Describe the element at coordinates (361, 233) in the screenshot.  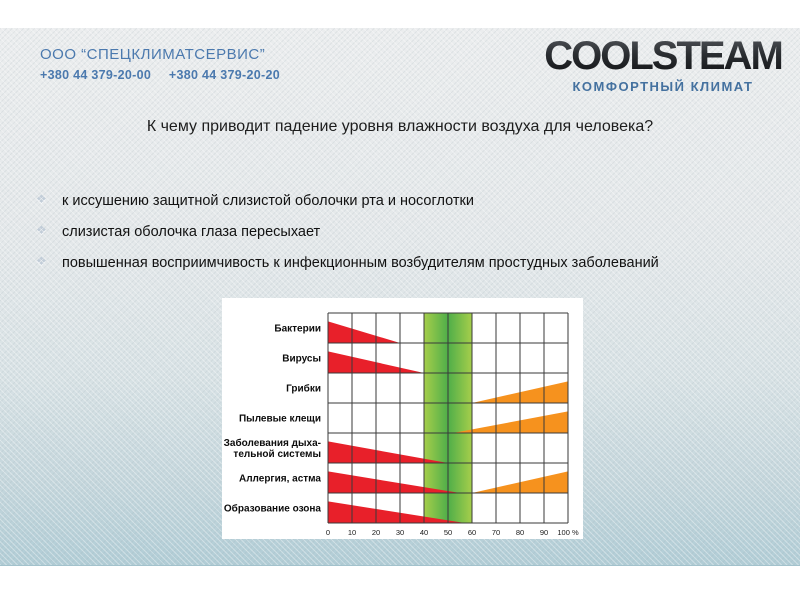
I see `bullet-item: ❖ слизистая оболочка глаза пересыхает` at that location.